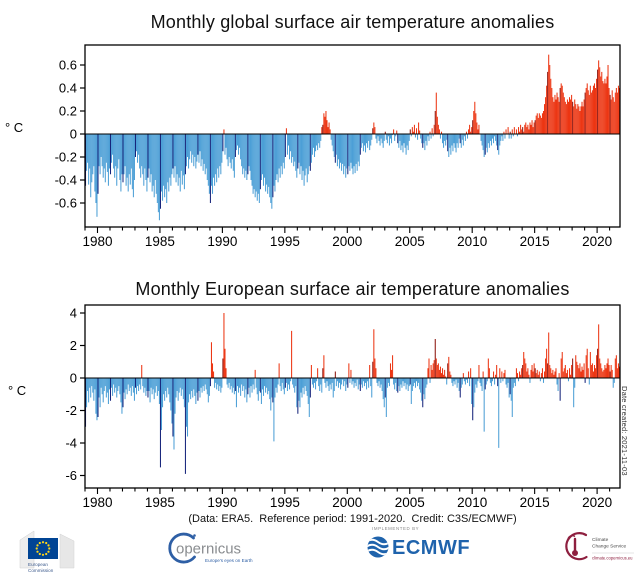 This screenshot has height=577, width=640. I want to click on x-tick-label: 1990, so click(222, 241).